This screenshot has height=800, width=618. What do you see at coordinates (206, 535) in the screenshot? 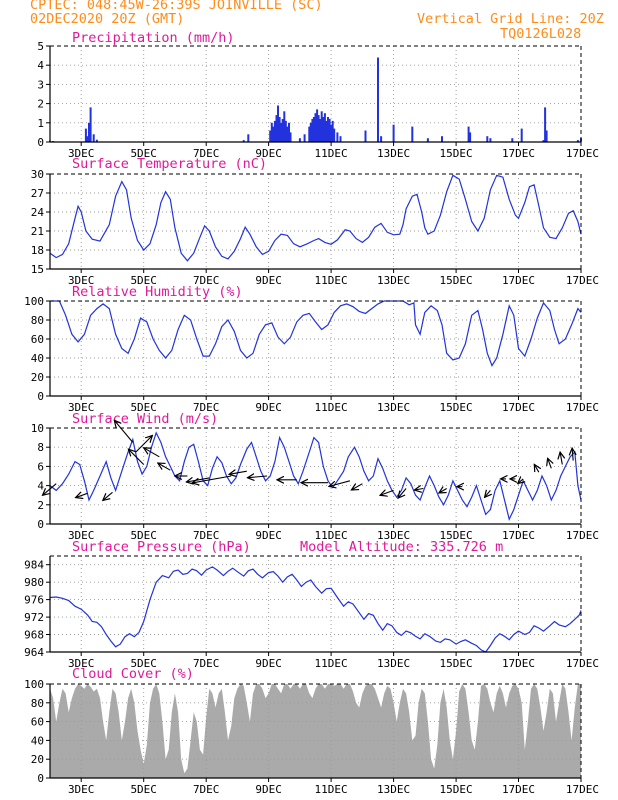
I see `x-tick-label: 7DEC` at bounding box center [206, 535].